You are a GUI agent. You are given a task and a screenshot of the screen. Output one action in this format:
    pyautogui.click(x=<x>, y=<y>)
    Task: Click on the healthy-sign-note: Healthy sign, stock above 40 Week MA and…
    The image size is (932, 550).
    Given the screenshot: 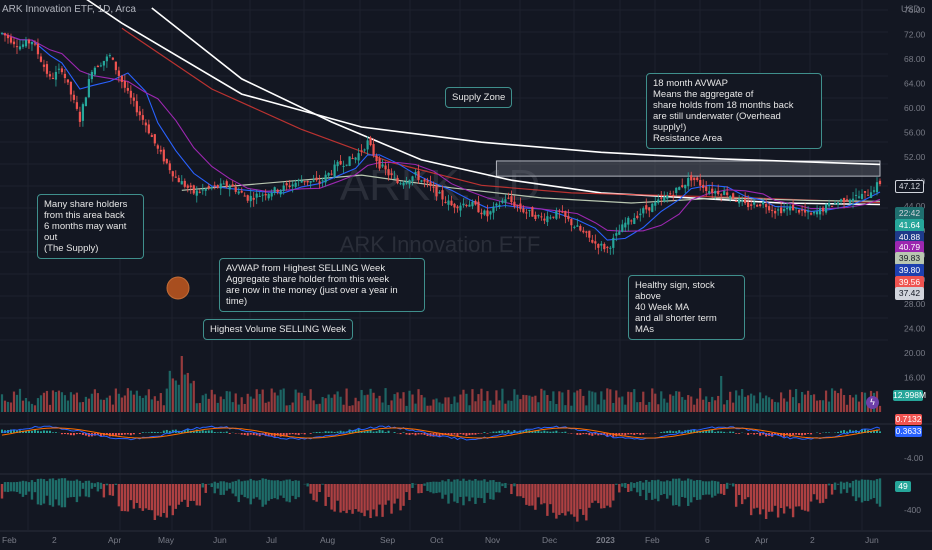 What is the action you would take?
    pyautogui.click(x=686, y=307)
    